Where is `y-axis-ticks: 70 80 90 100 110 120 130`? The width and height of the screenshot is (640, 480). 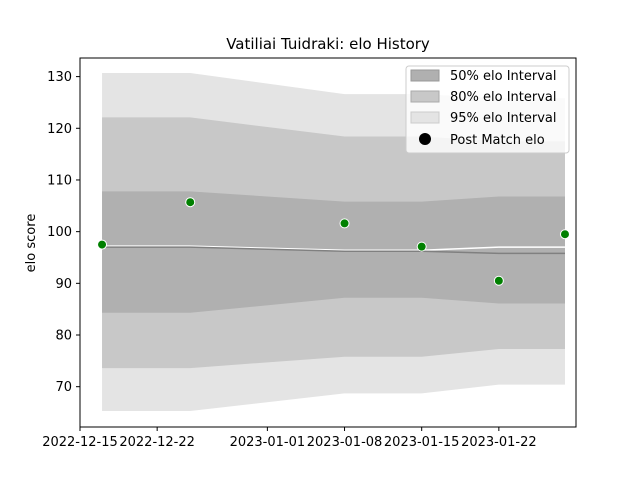
y-axis-ticks: 70 80 90 100 110 120 130 is located at coordinates (63, 232).